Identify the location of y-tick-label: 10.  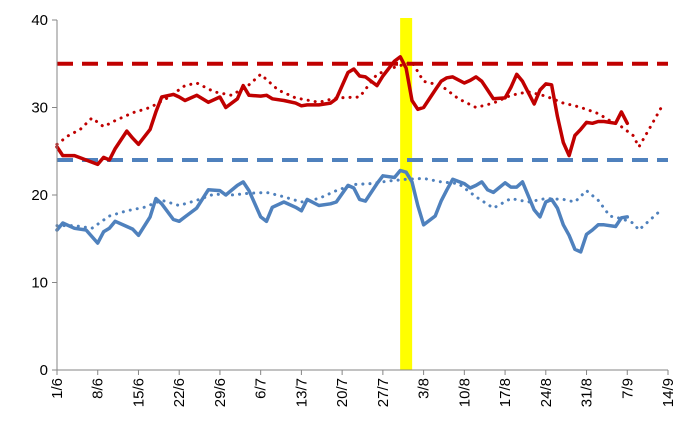
(39, 283).